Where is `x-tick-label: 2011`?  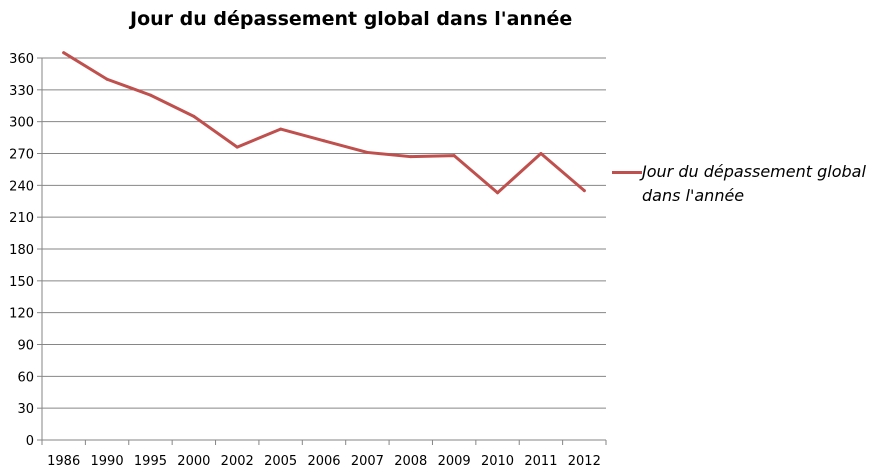 x-tick-label: 2011 is located at coordinates (540, 461).